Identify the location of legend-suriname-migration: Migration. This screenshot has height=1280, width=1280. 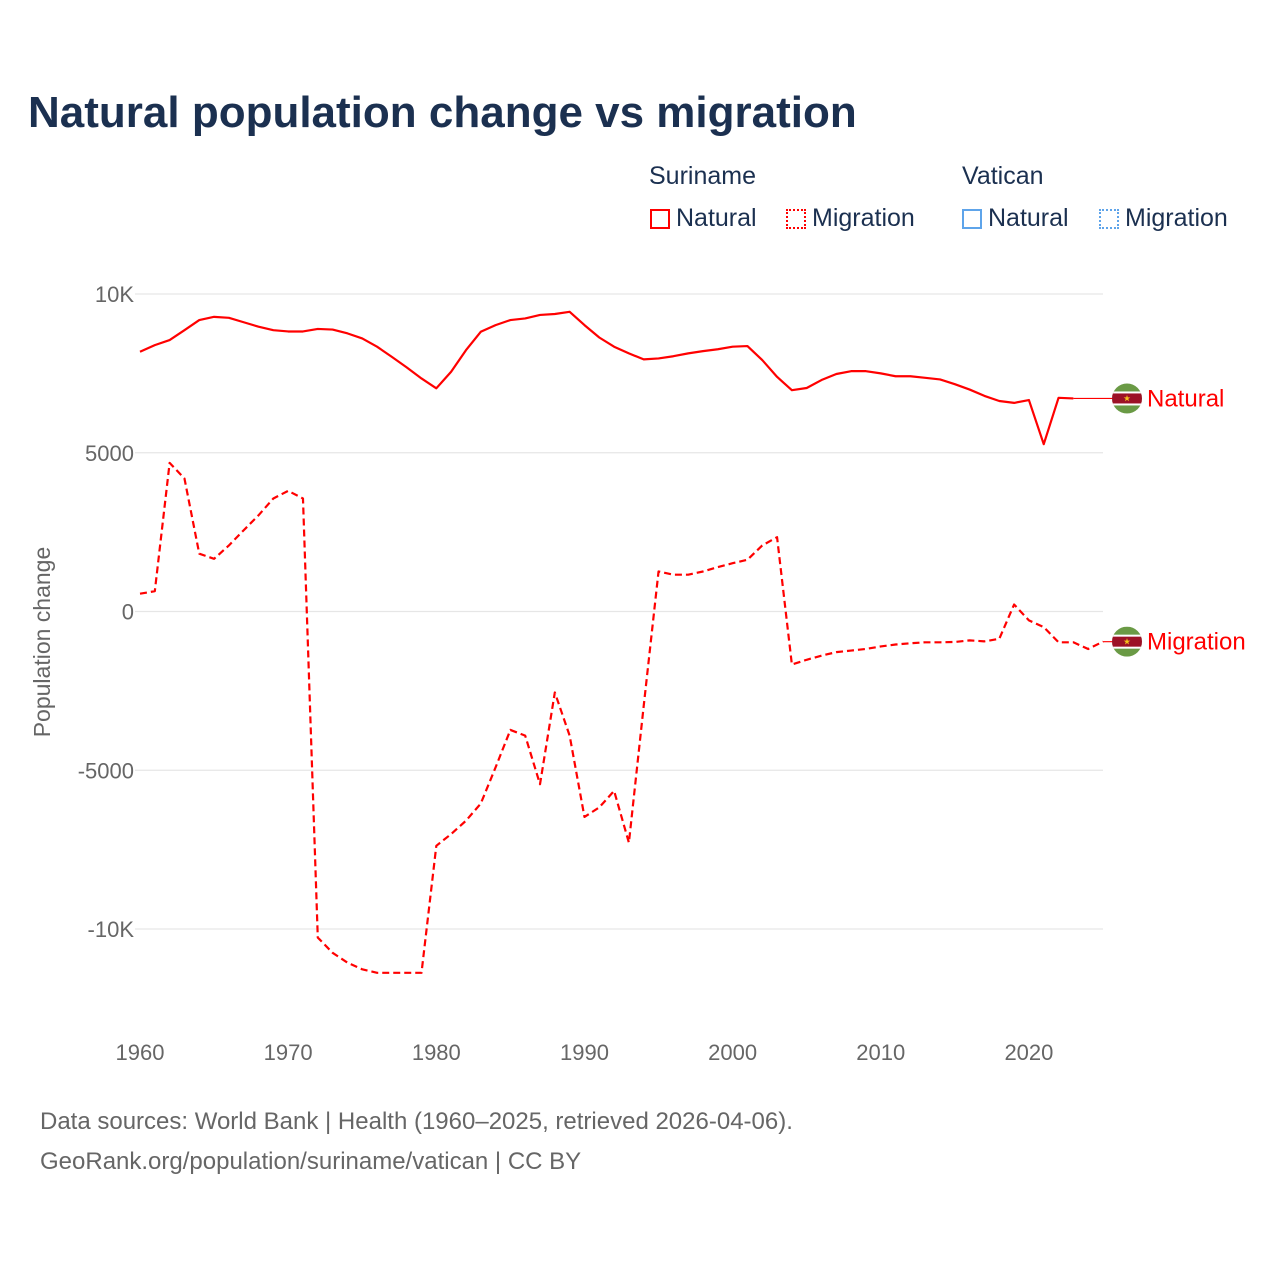
(850, 218).